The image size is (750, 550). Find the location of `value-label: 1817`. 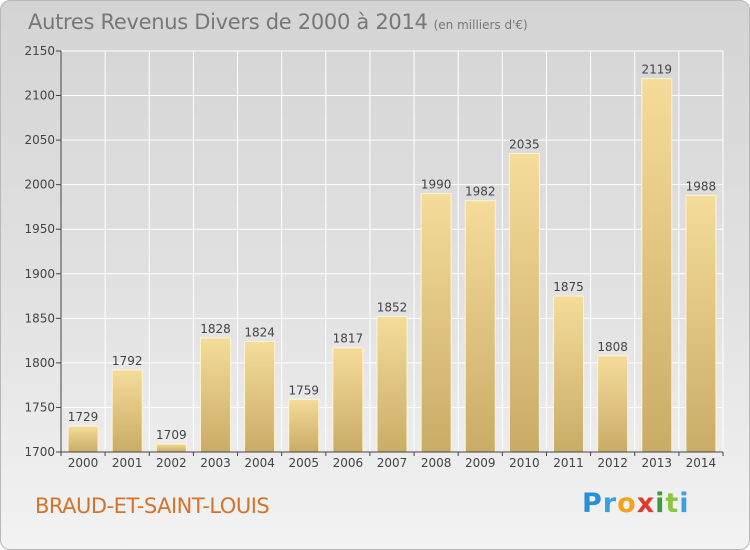

value-label: 1817 is located at coordinates (348, 339).